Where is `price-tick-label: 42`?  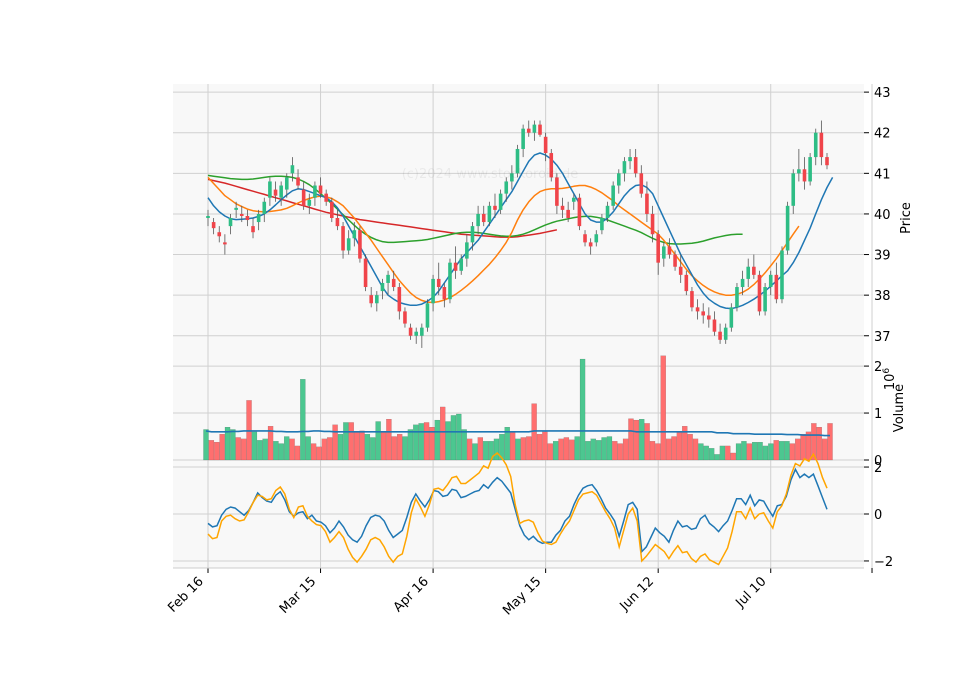 price-tick-label: 42 is located at coordinates (882, 134).